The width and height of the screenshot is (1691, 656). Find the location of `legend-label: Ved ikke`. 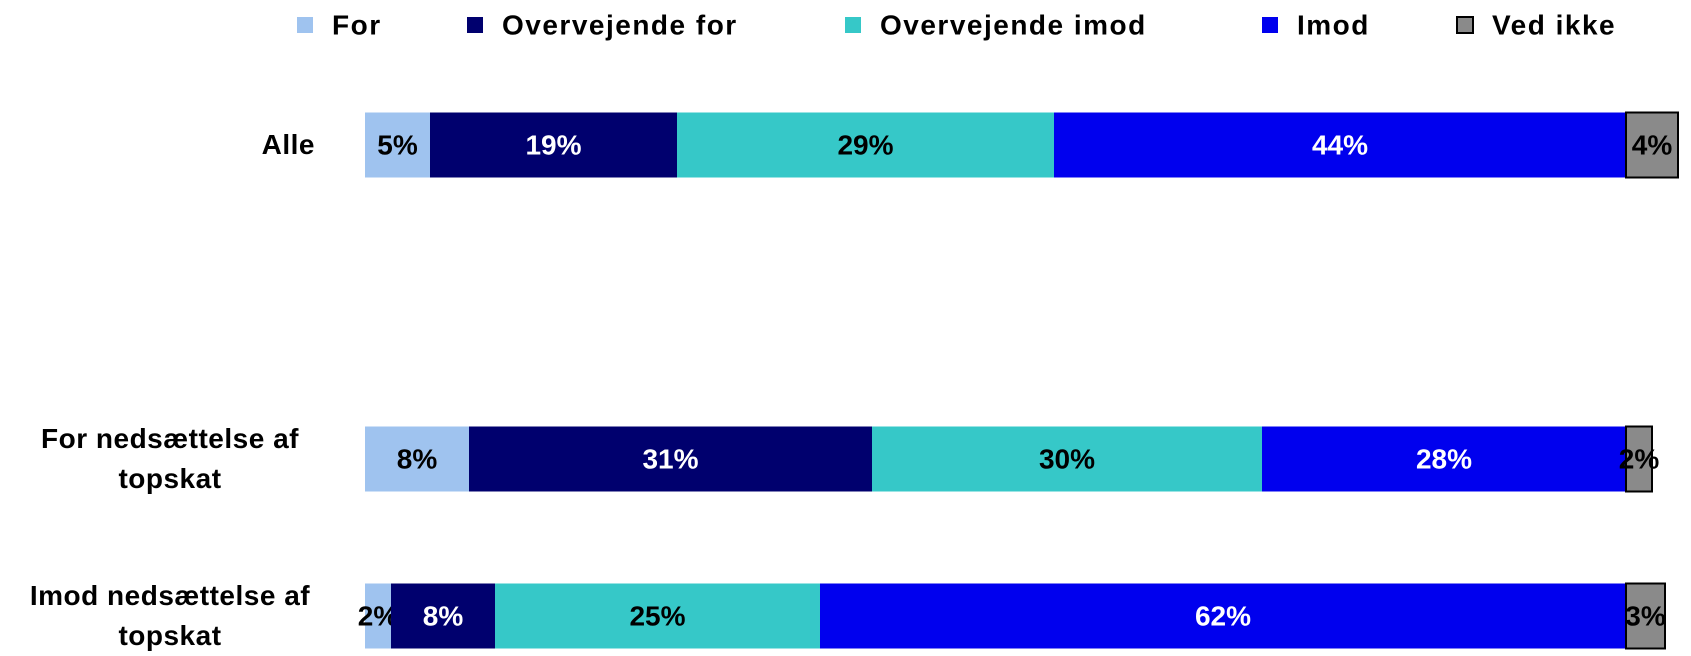

legend-label: Ved ikke is located at coordinates (1554, 25).